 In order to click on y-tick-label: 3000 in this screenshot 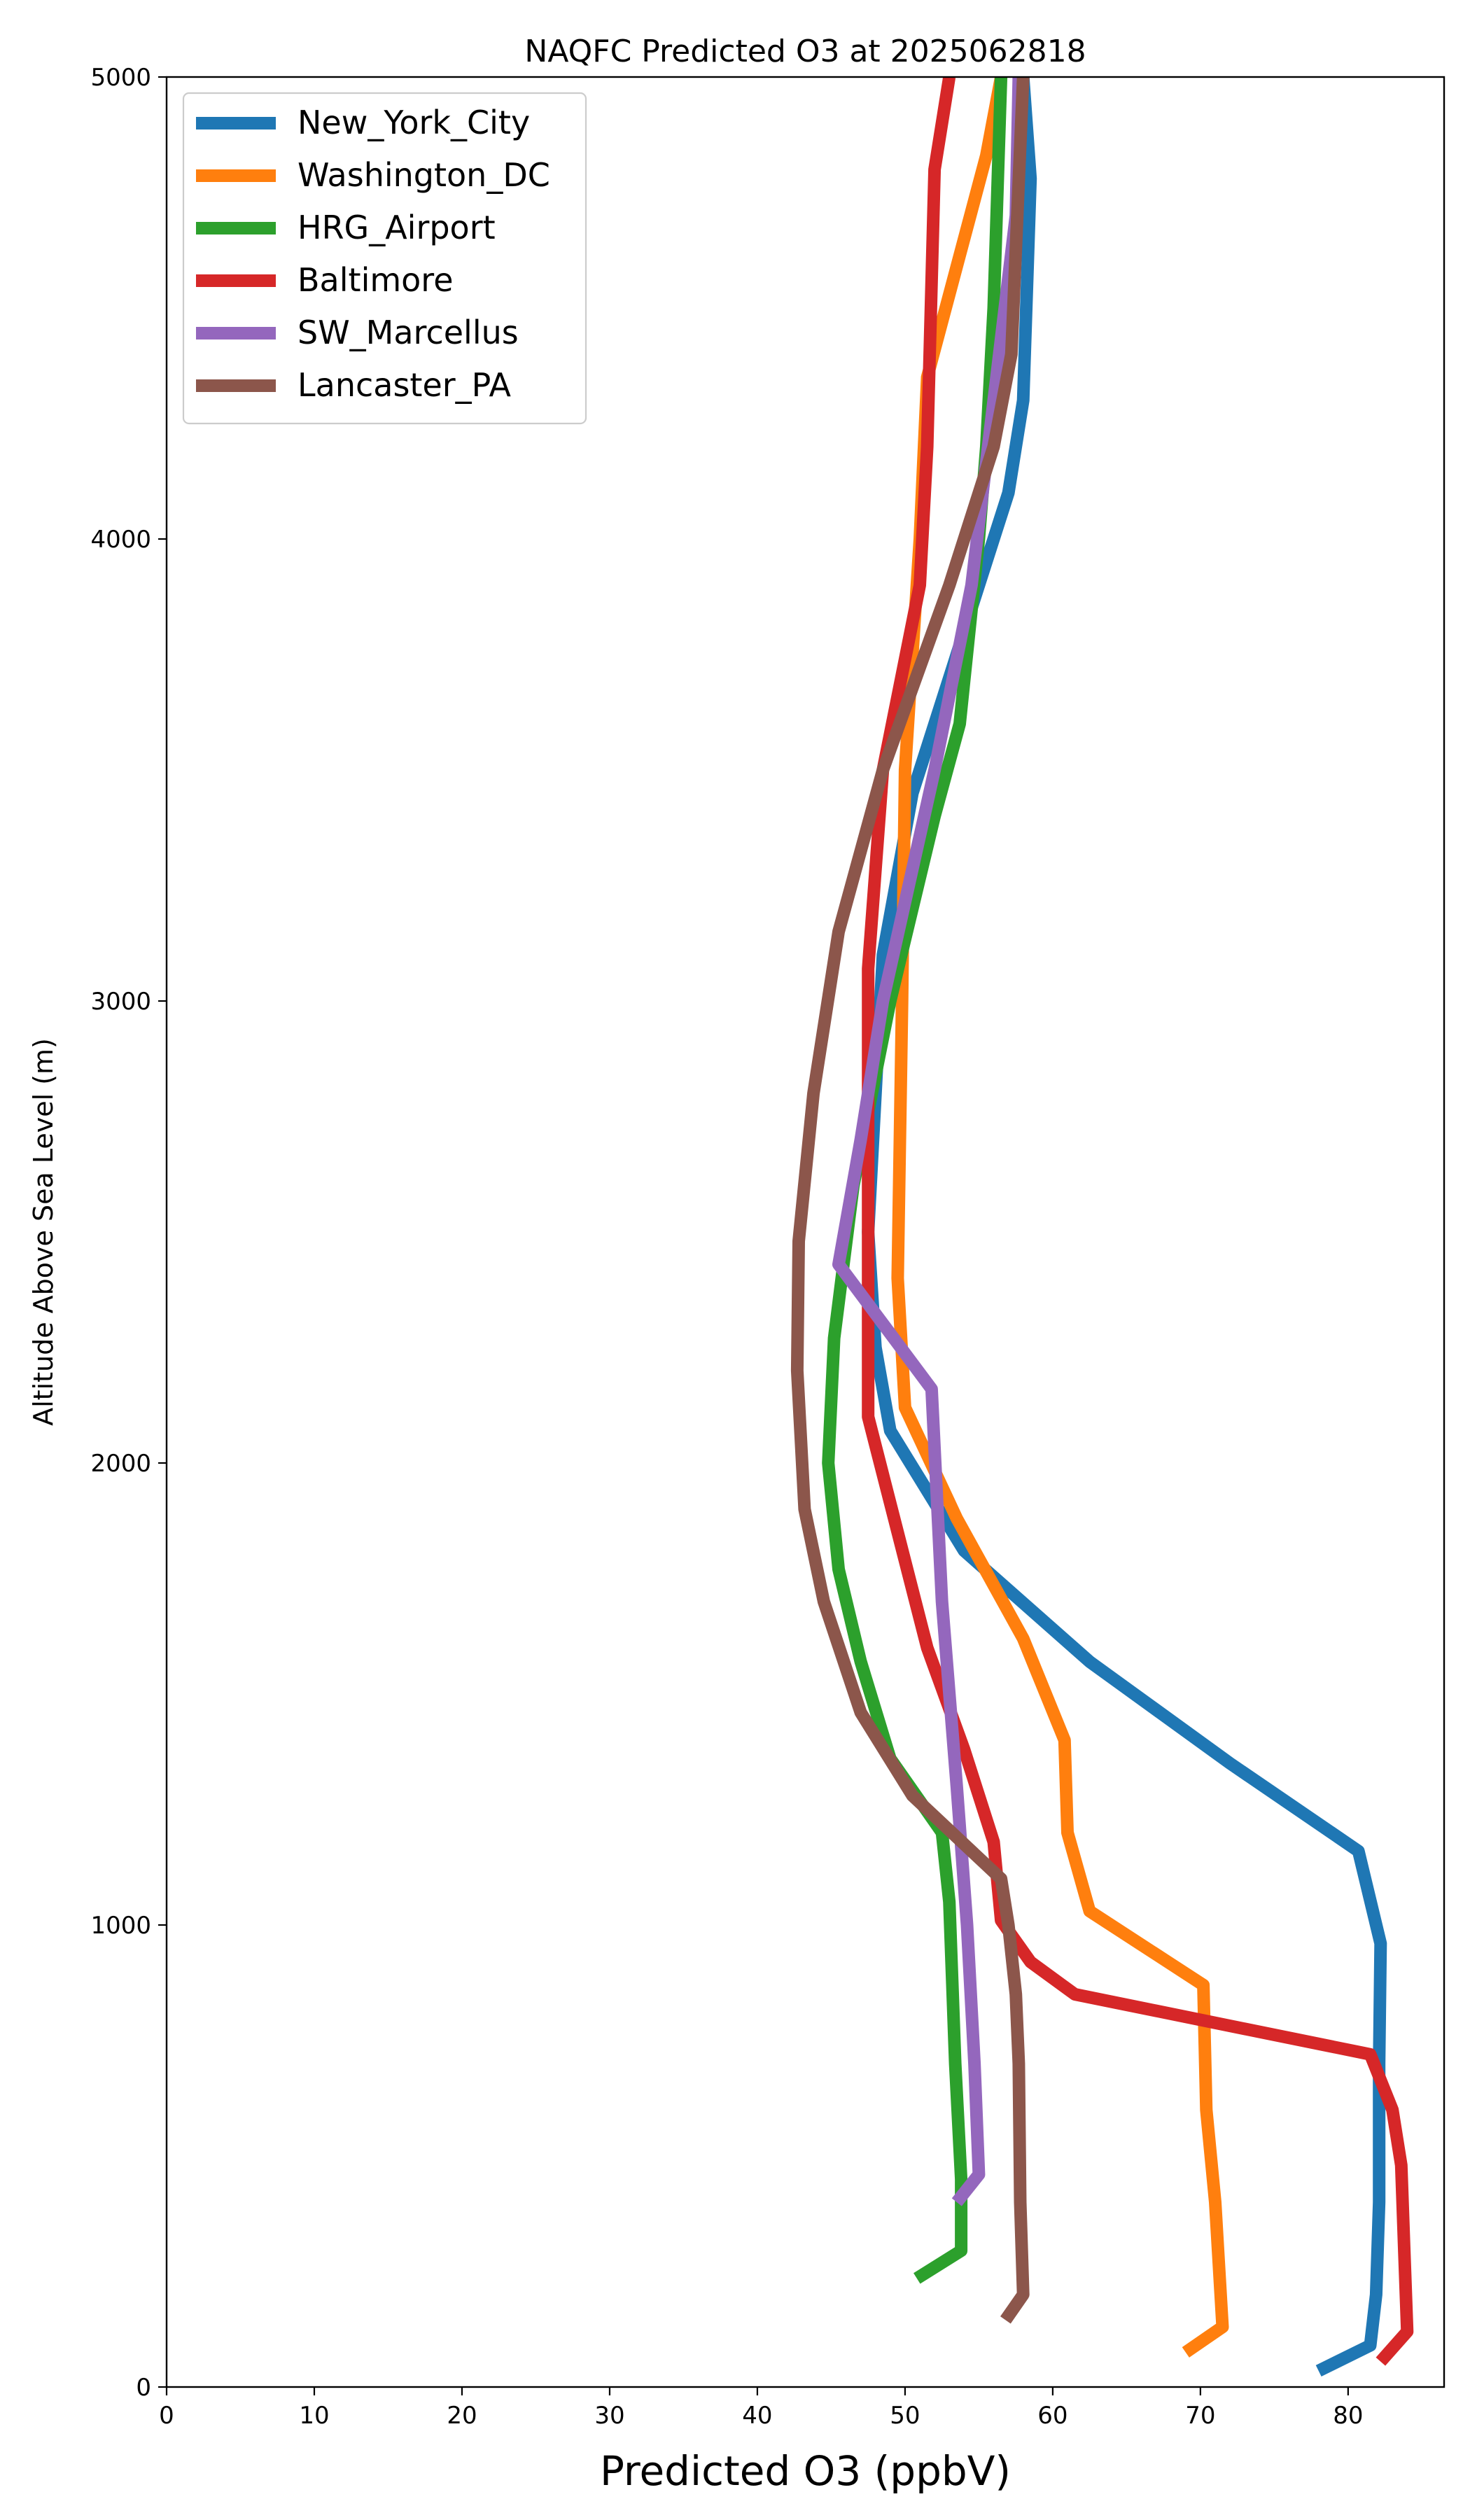, I will do `click(120, 1002)`.